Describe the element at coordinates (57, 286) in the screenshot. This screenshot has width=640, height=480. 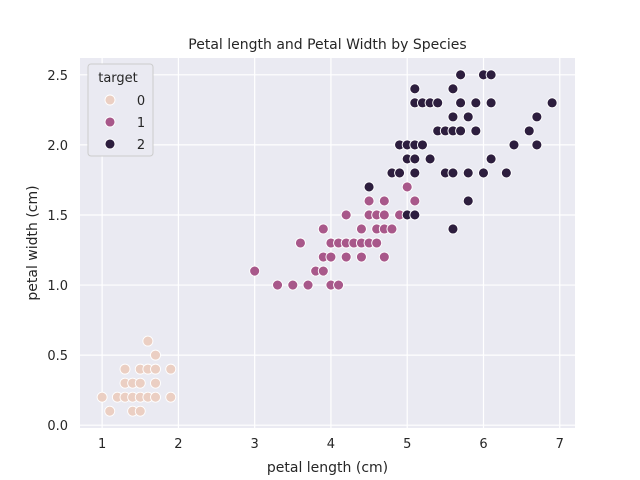
I see `y-tick-label: 1.0` at that location.